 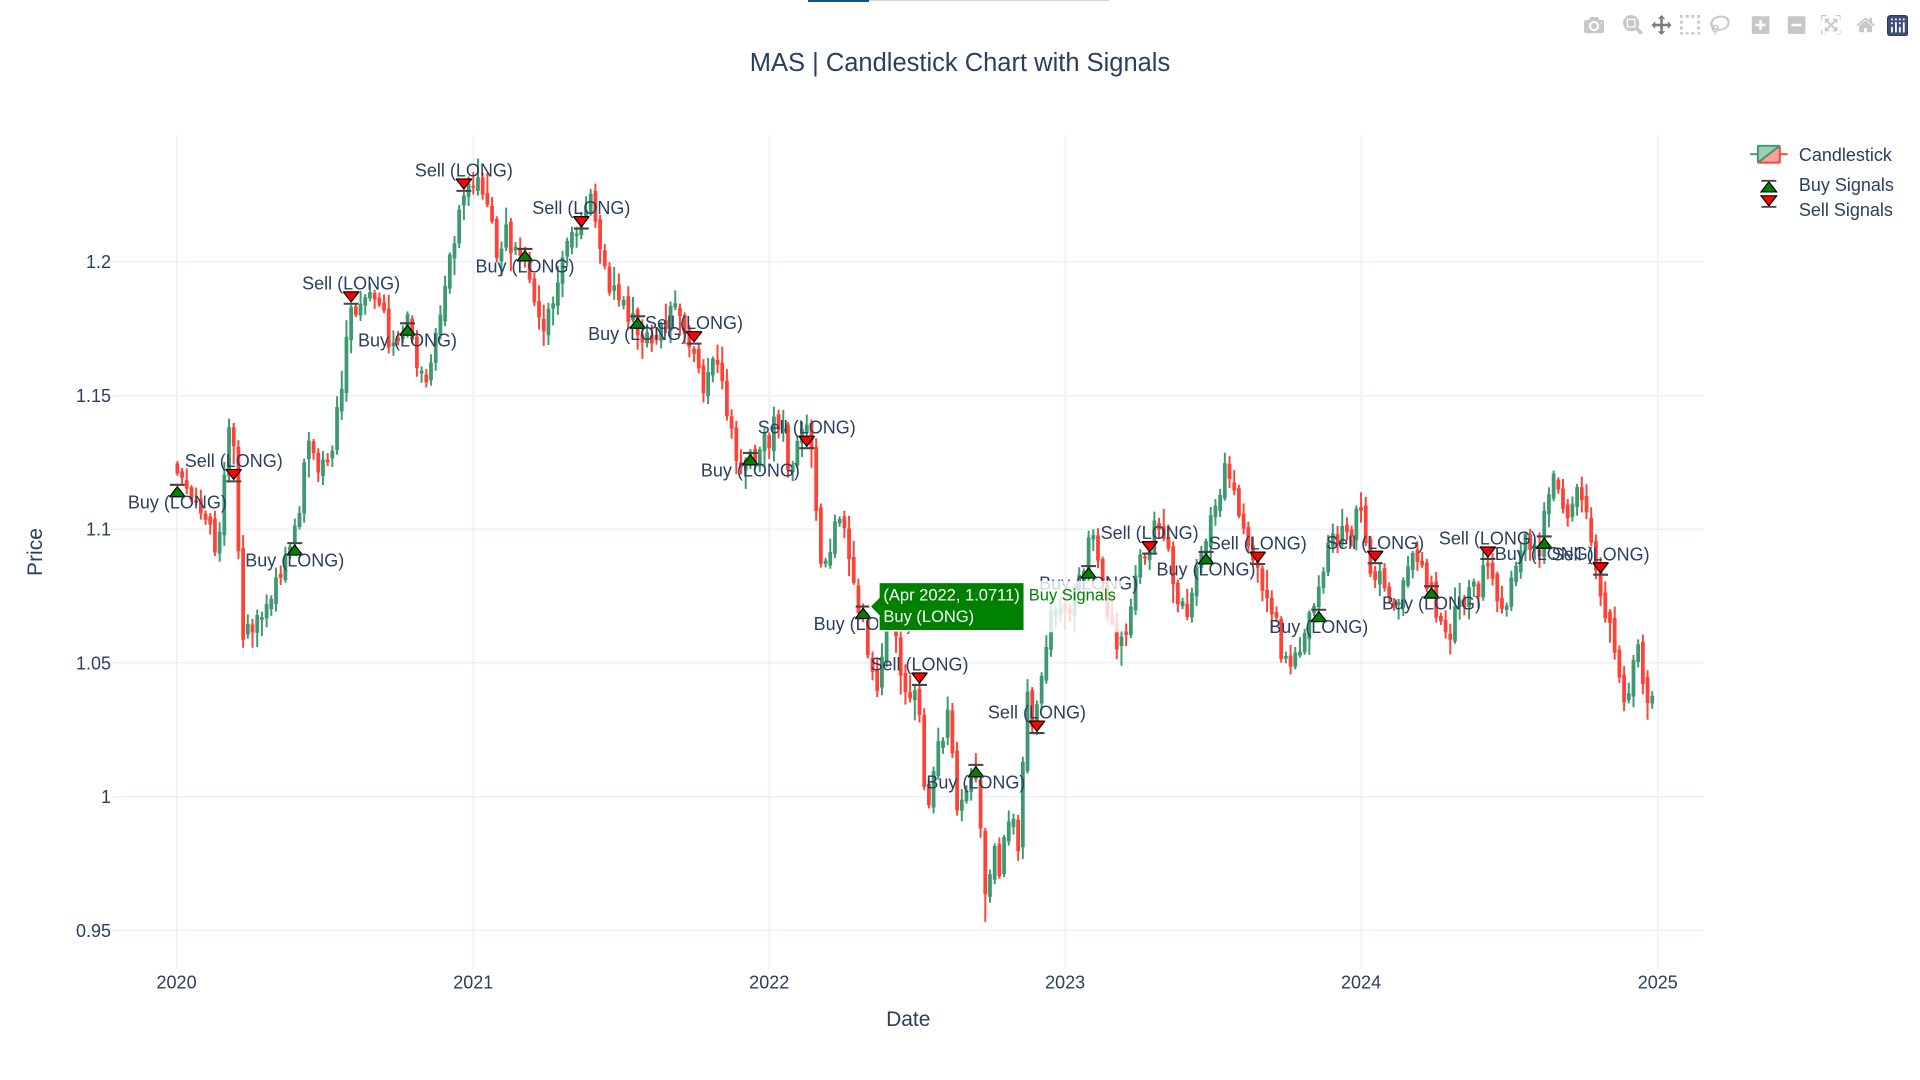 I want to click on svg-text: Date, so click(x=908, y=1019).